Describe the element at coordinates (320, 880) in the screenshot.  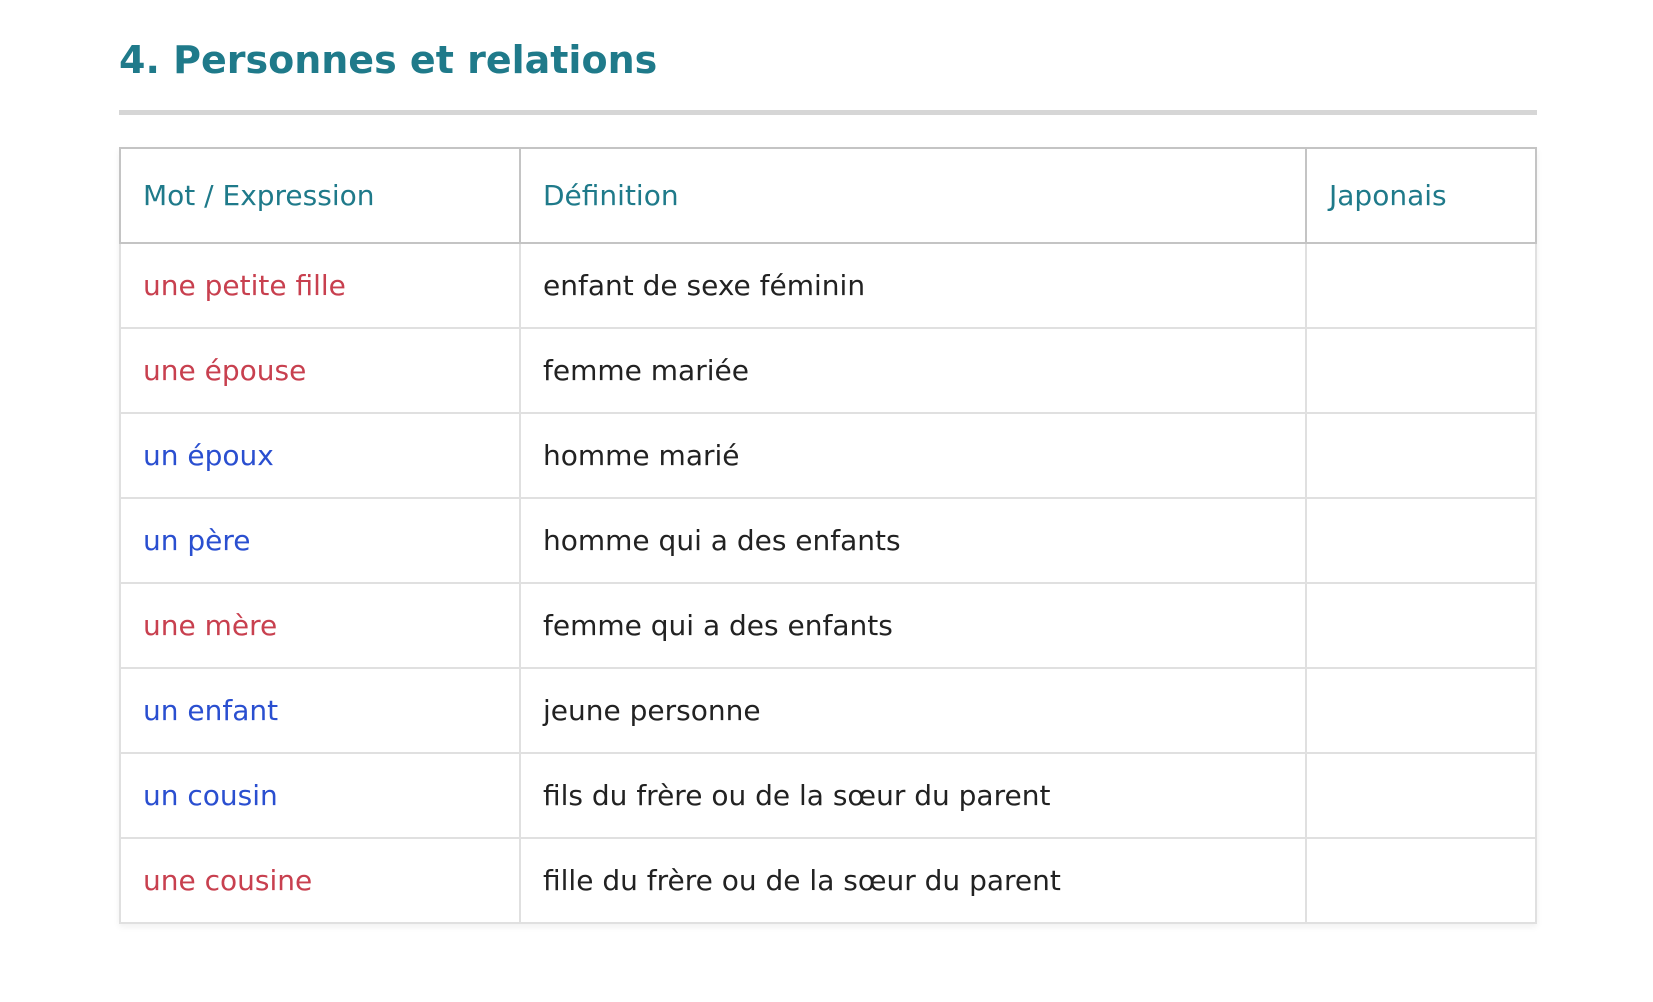
I see `word-cell: une cousine` at that location.